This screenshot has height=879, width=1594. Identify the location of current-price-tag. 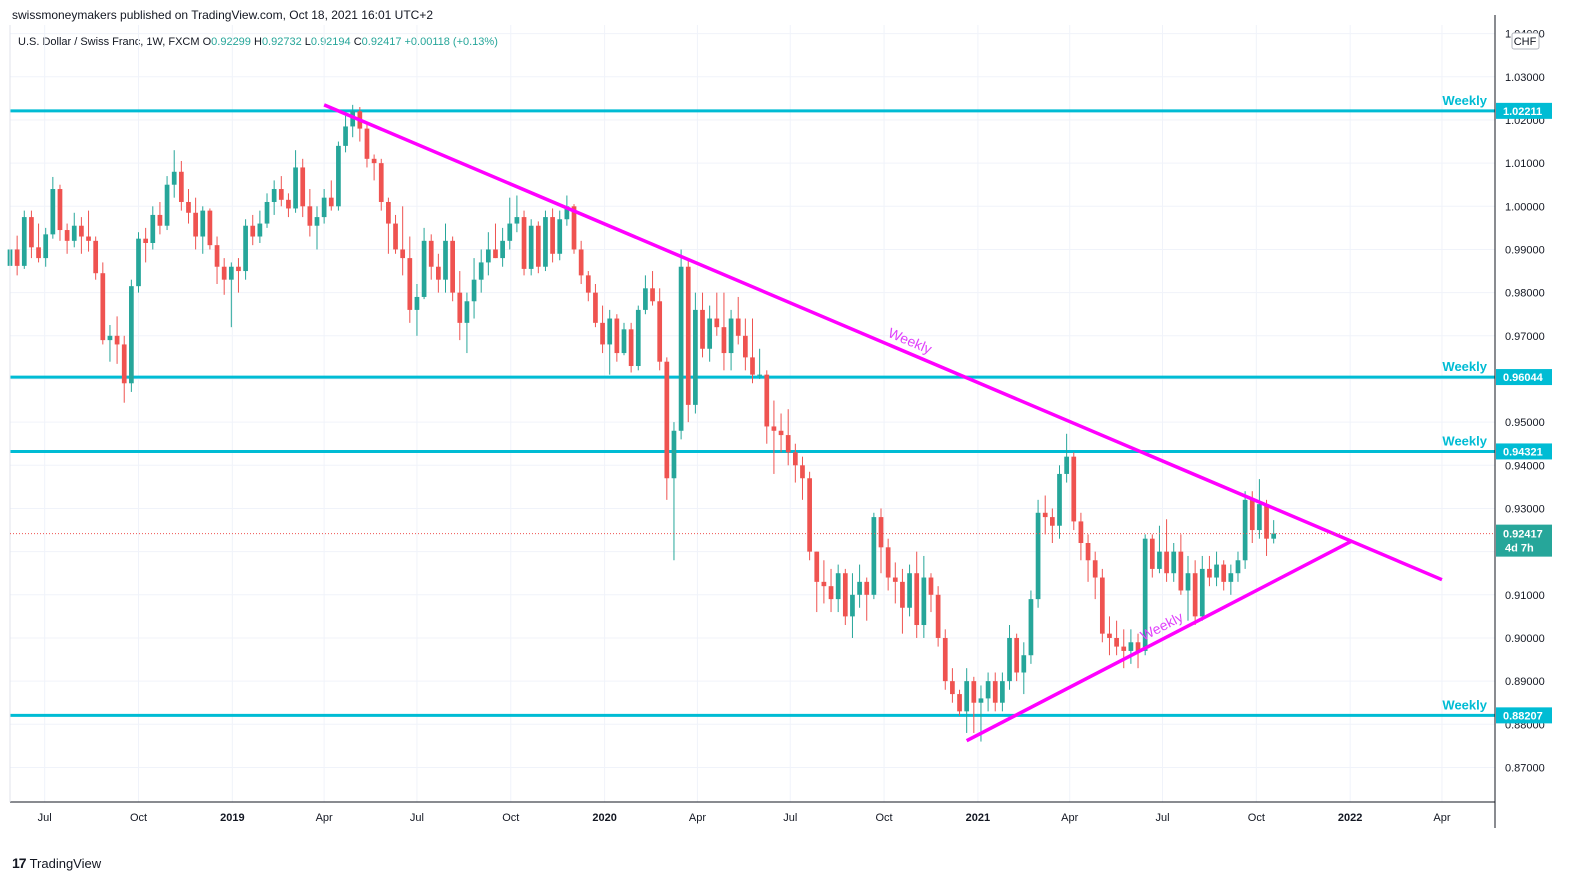
(1524, 540).